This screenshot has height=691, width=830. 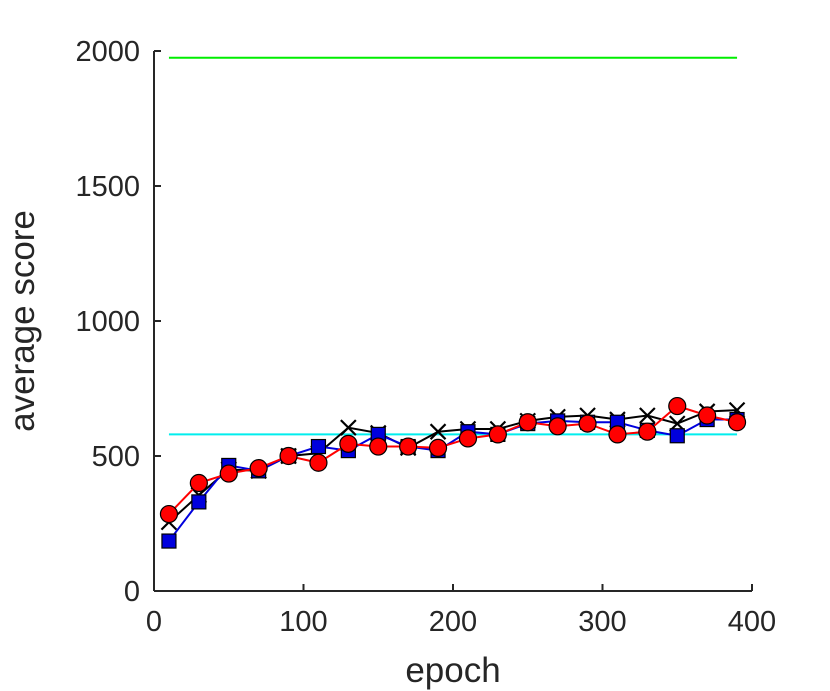 What do you see at coordinates (22, 321) in the screenshot?
I see `y-axis-title: average score` at bounding box center [22, 321].